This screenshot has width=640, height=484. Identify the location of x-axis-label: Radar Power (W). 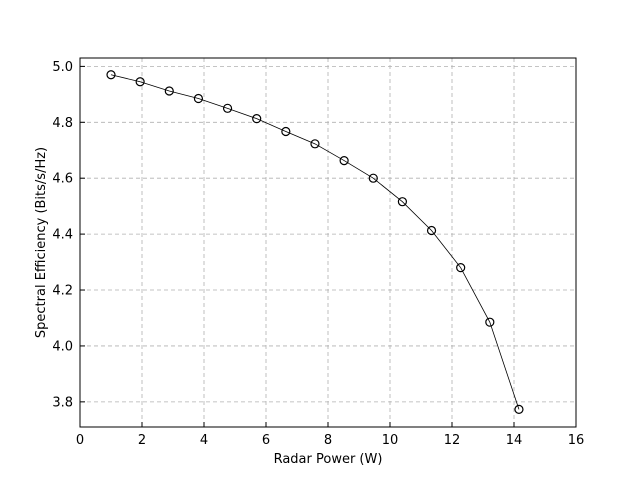
(328, 459).